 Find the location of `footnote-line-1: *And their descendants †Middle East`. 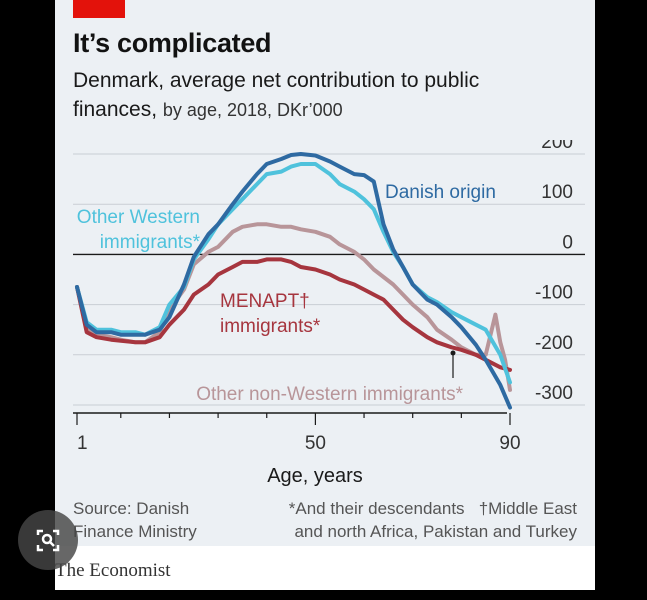

footnote-line-1: *And their descendants †Middle East is located at coordinates (432, 508).